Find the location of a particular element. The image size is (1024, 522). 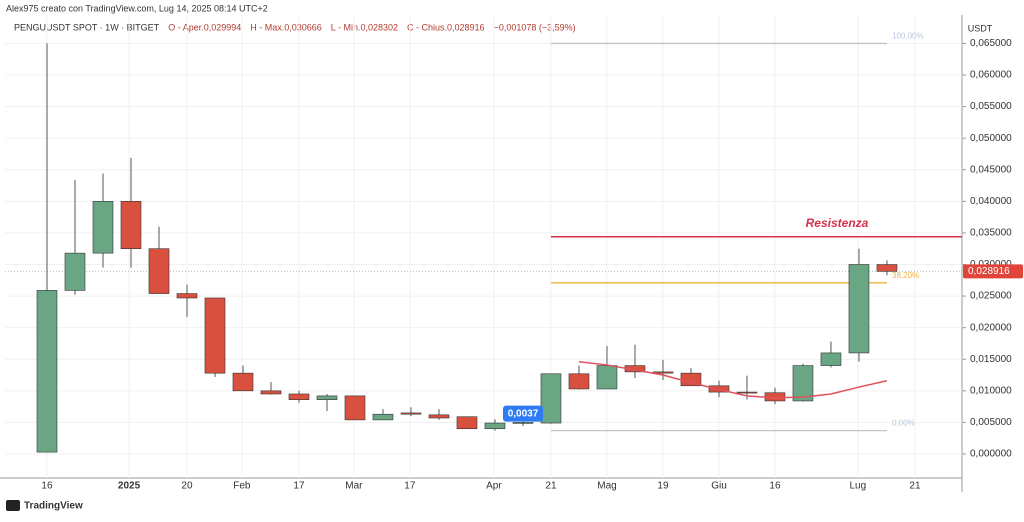

y-tick-label: 0,000000 is located at coordinates (991, 454).